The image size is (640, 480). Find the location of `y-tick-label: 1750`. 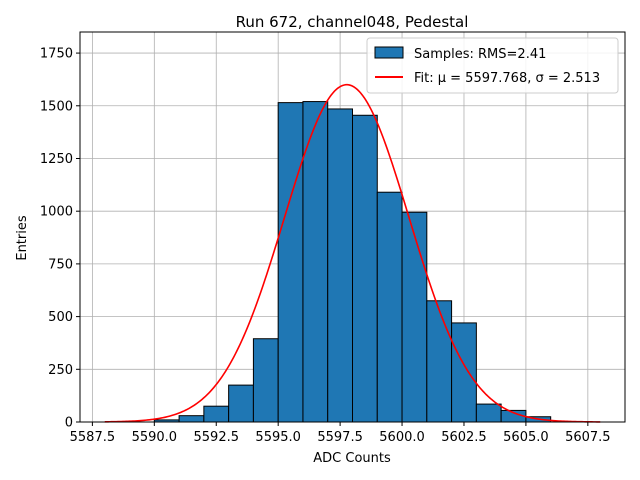

y-tick-label: 1750 is located at coordinates (56, 54).